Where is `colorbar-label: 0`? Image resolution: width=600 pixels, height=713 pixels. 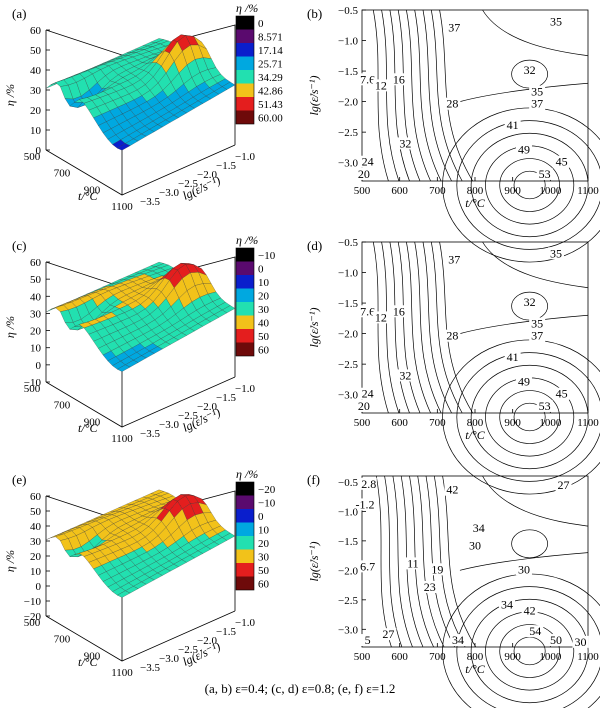
colorbar-label: 0 is located at coordinates (261, 517).